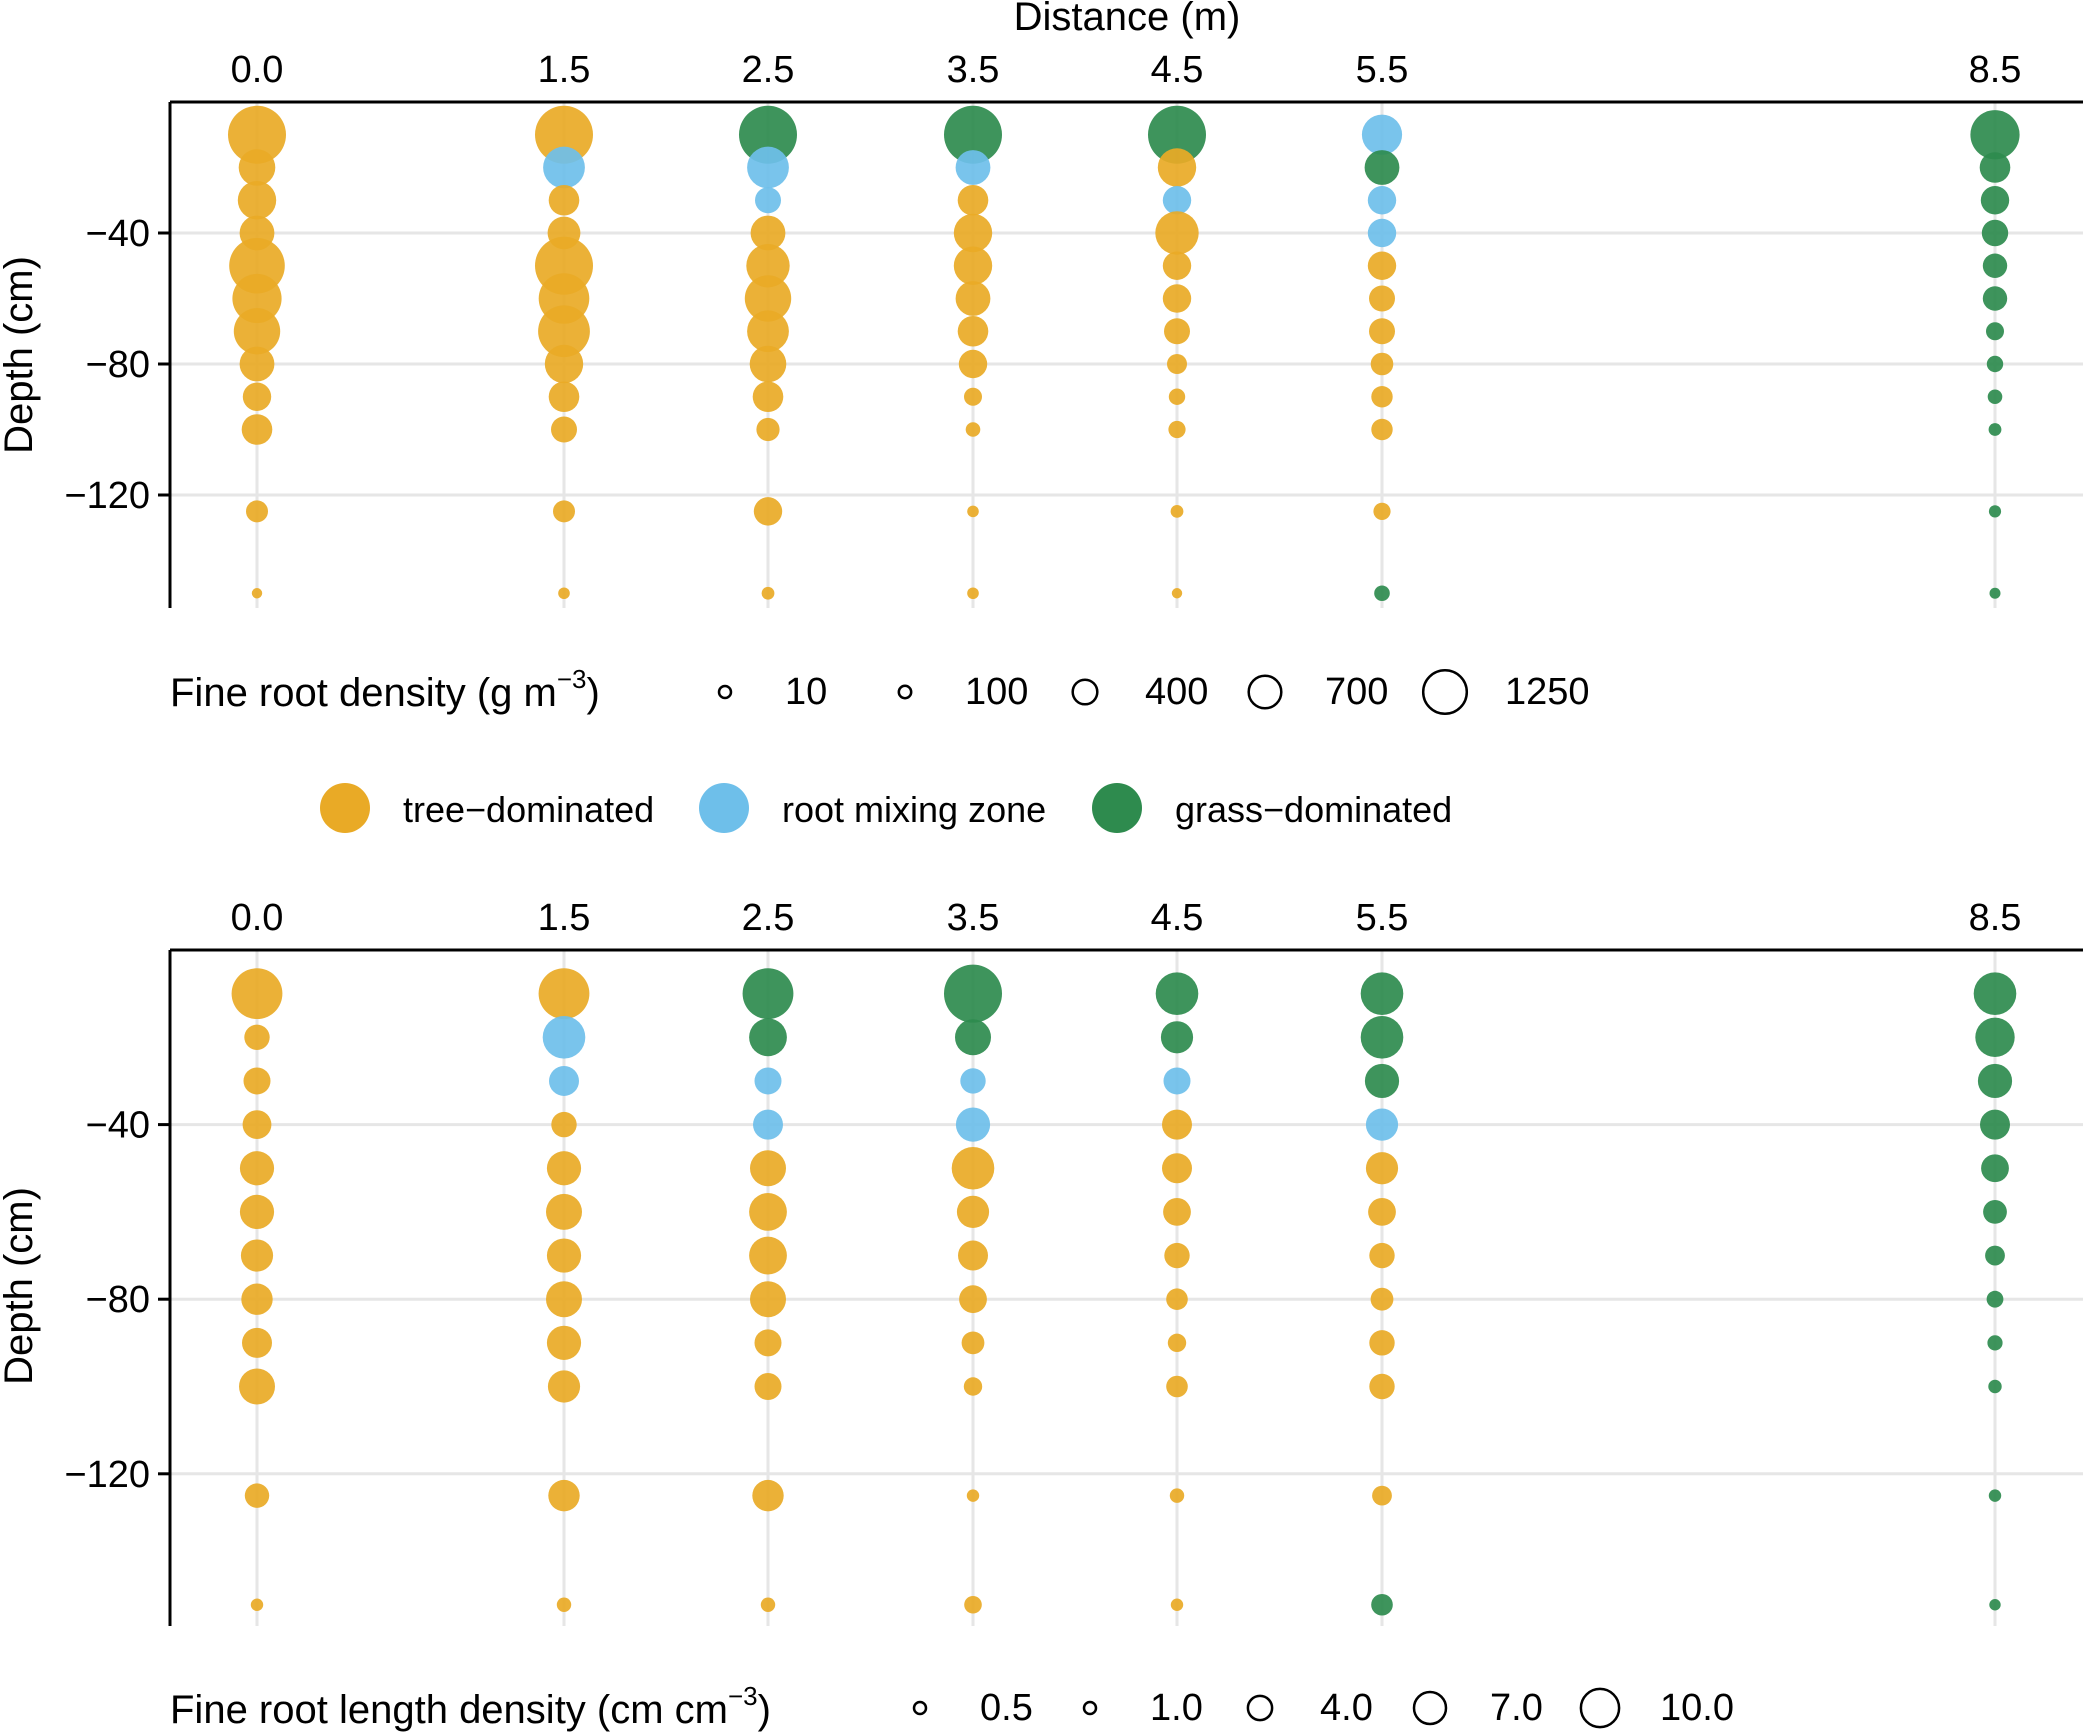  Describe the element at coordinates (1117, 808) in the screenshot. I see `legend-swatch-grass` at that location.